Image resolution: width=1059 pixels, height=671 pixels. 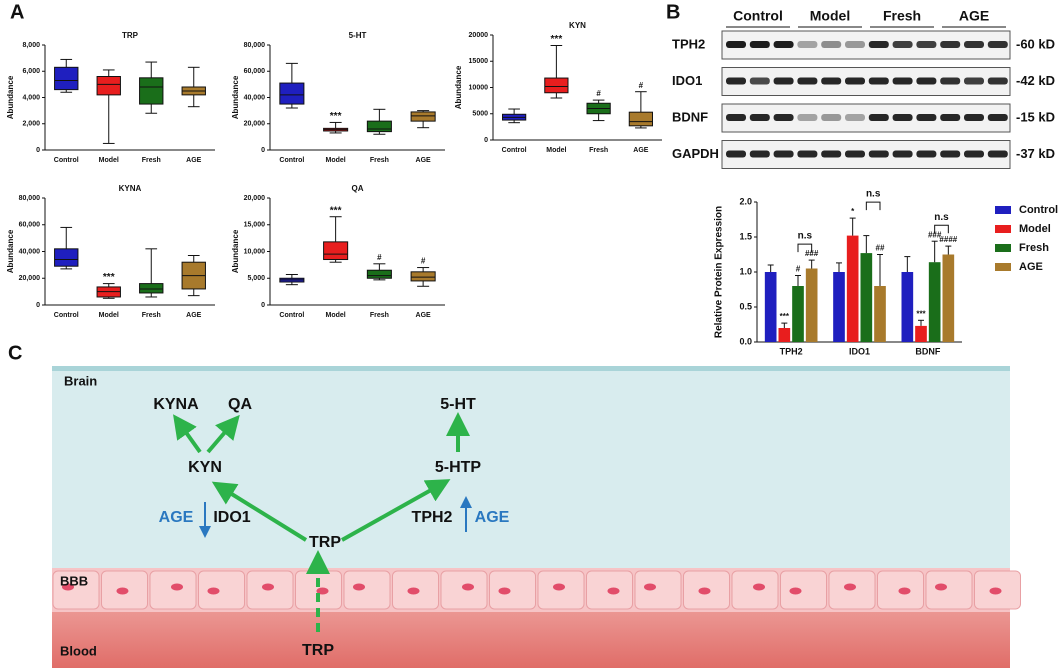 What do you see at coordinates (255, 71) in the screenshot?
I see `y-tick-label: 60,000` at bounding box center [255, 71].